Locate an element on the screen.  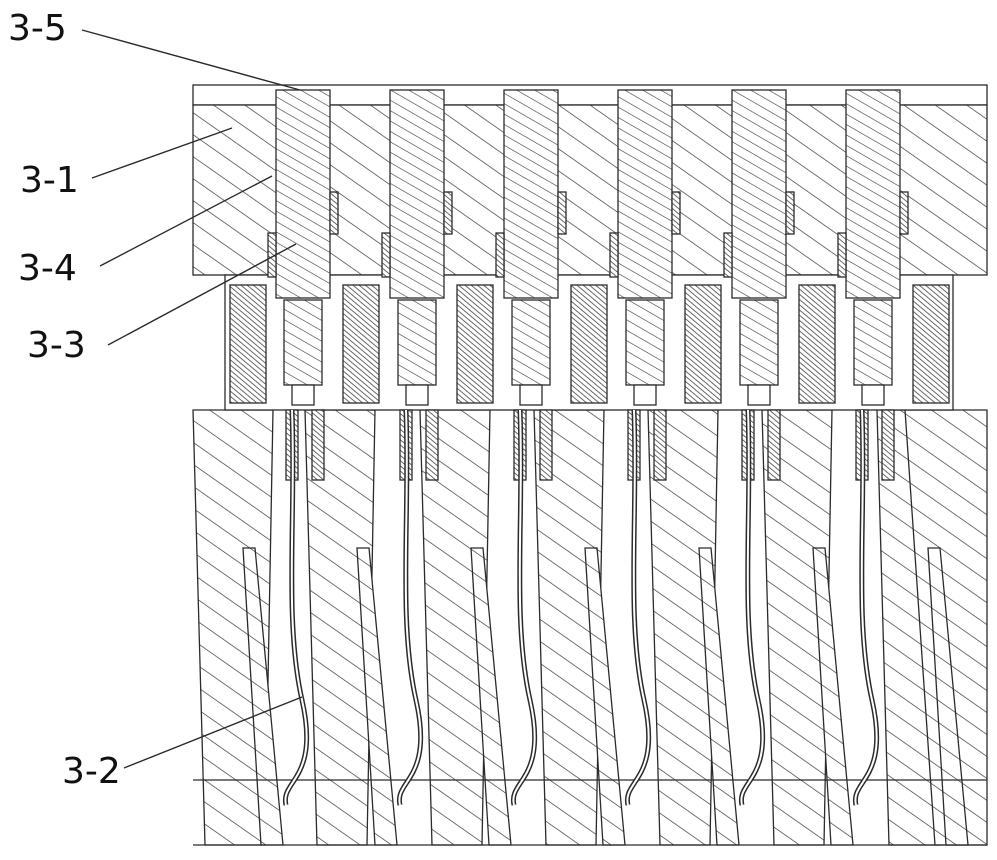
coil-band is located at coordinates (589, 342).